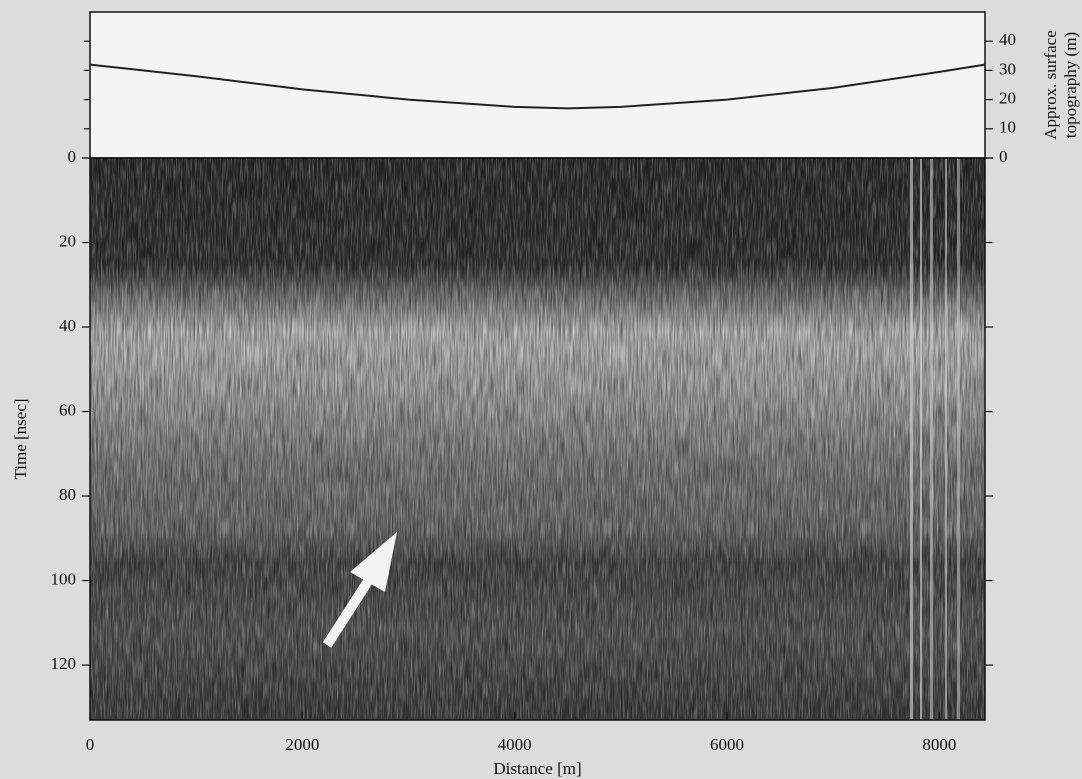  What do you see at coordinates (727, 744) in the screenshot?
I see `x-tick-label: 6000` at bounding box center [727, 744].